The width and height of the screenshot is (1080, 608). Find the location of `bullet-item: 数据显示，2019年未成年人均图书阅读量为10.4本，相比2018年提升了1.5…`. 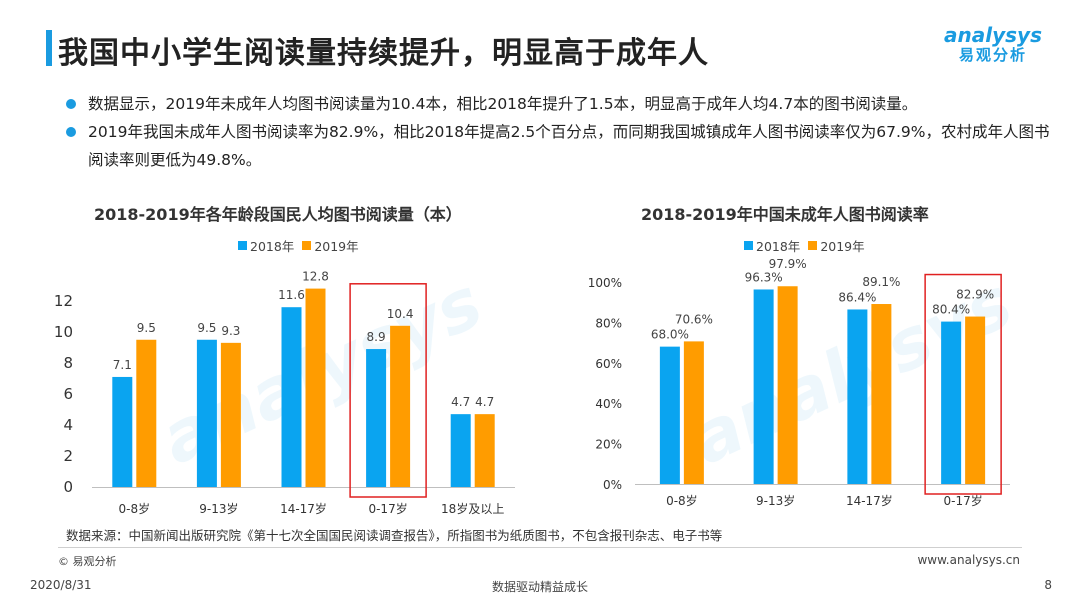

bullet-item: 数据显示，2019年未成年人均图书阅读量为10.4本，相比2018年提升了1.5… is located at coordinates (562, 104).